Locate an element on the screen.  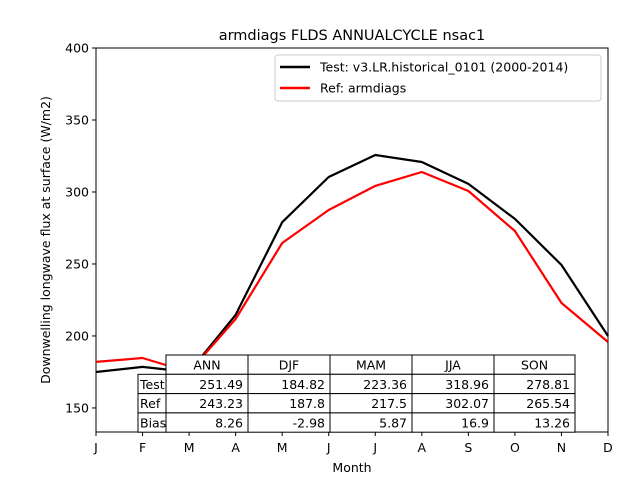
y-tick-label: 350 is located at coordinates (77, 119).